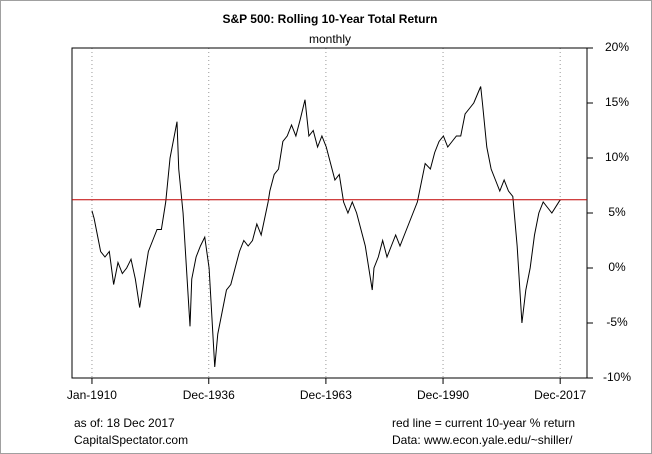 This screenshot has width=652, height=454. What do you see at coordinates (326, 395) in the screenshot?
I see `x-tick-label: Dec-1963` at bounding box center [326, 395].